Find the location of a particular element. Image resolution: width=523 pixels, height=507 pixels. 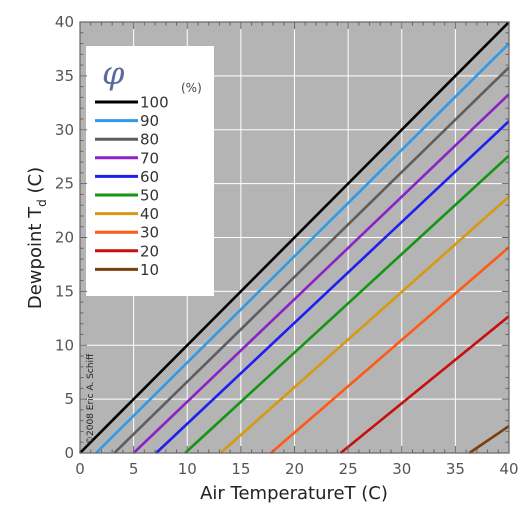

legend-label-30: 30 is located at coordinates (149, 233).